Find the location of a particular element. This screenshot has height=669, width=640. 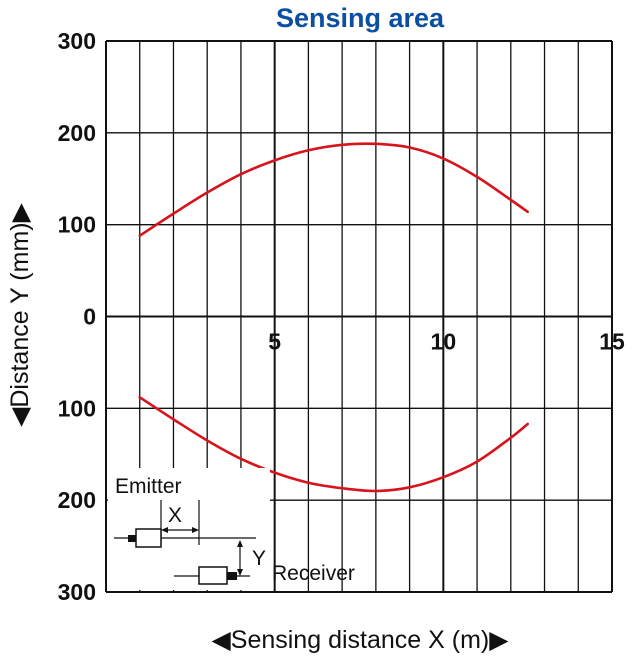

chart-title: Sensing area is located at coordinates (360, 18).